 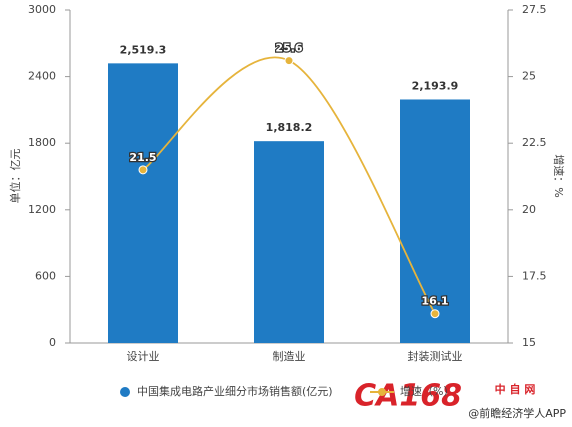 I want to click on y2-tick-label: 27.5, so click(x=534, y=9).